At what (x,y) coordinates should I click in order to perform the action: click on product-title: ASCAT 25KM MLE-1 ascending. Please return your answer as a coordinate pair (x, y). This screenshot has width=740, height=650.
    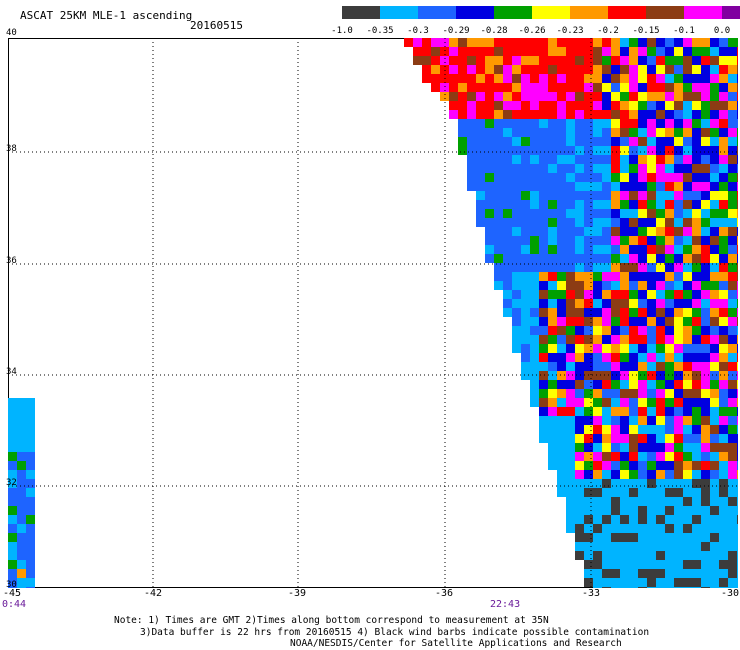
    Looking at the image, I should click on (106, 15).